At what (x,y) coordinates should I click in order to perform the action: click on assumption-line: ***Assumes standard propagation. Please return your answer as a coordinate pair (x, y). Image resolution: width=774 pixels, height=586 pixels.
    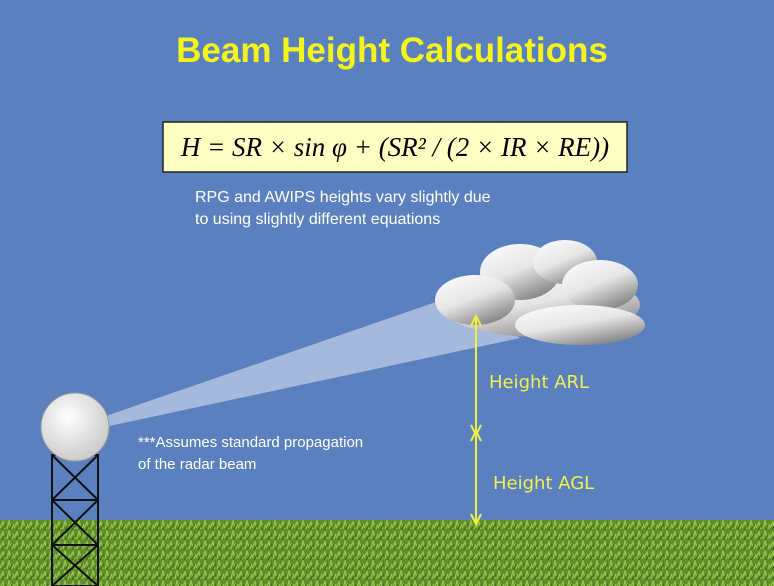
    Looking at the image, I should click on (250, 442).